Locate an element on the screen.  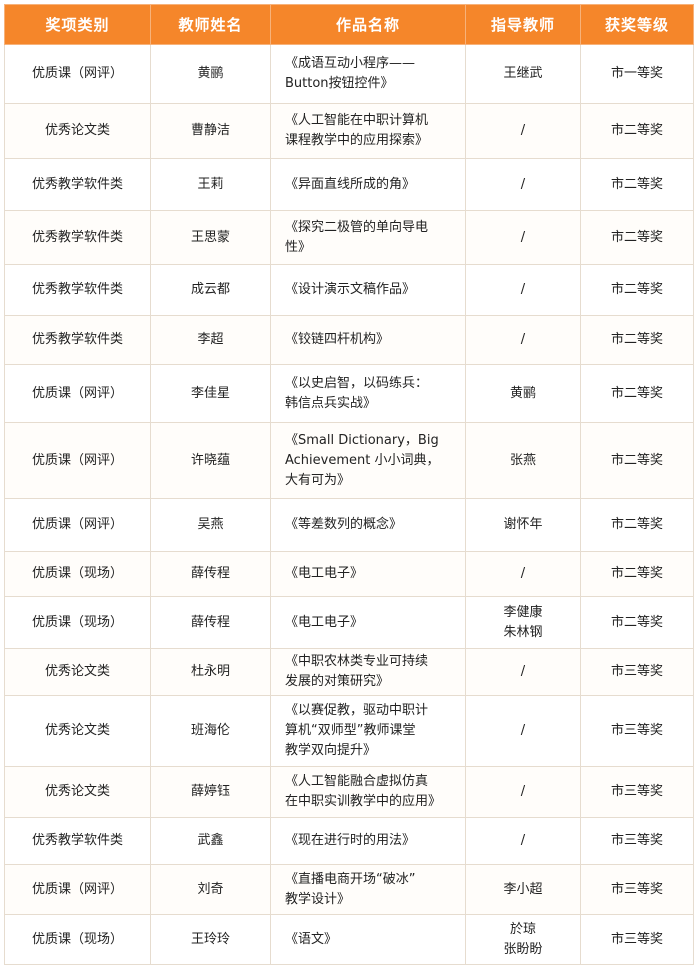
table-row: 优质课（网评） 黄鹂 《成语互动小程序—— Button按钮控件》 王继武 市一等奖 is located at coordinates (349, 74).